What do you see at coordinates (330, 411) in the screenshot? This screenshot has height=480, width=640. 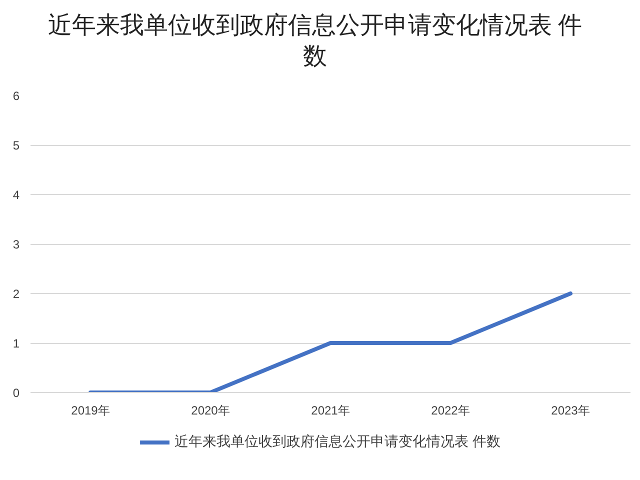 I see `x-tick-label: 2021年` at bounding box center [330, 411].